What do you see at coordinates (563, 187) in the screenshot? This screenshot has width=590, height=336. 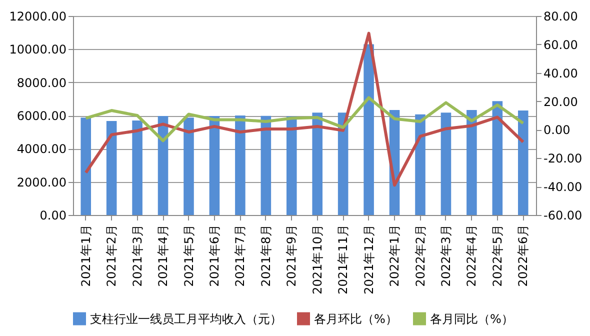 I see `y2-tick-label: -40.00` at bounding box center [563, 187].